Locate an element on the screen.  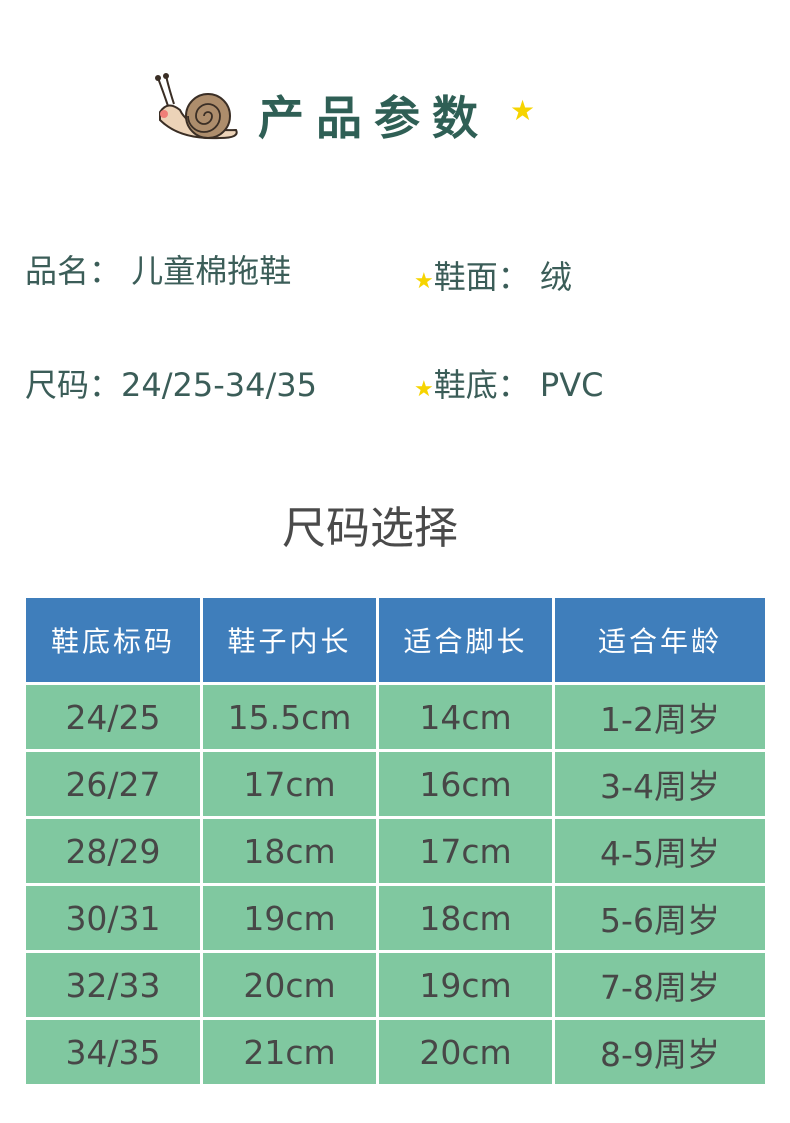
table-cell: 1-2周岁 is located at coordinates (660, 717).